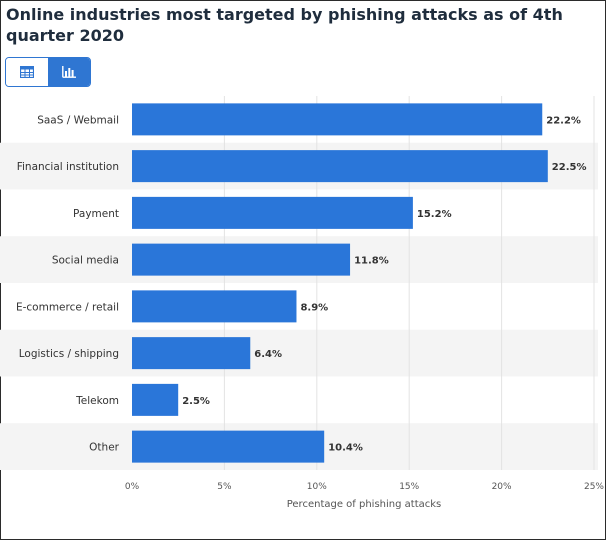  I want to click on x-tick-label: 20%, so click(502, 487).